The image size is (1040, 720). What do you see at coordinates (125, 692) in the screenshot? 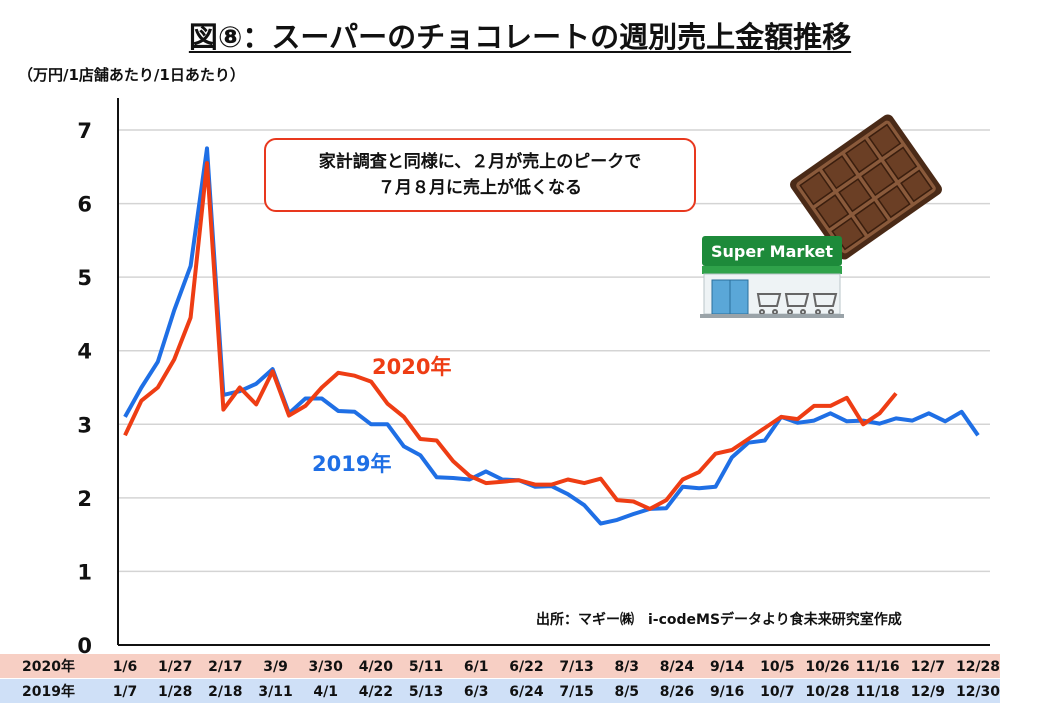
I see `x-tick-label: 1/7` at bounding box center [125, 692].